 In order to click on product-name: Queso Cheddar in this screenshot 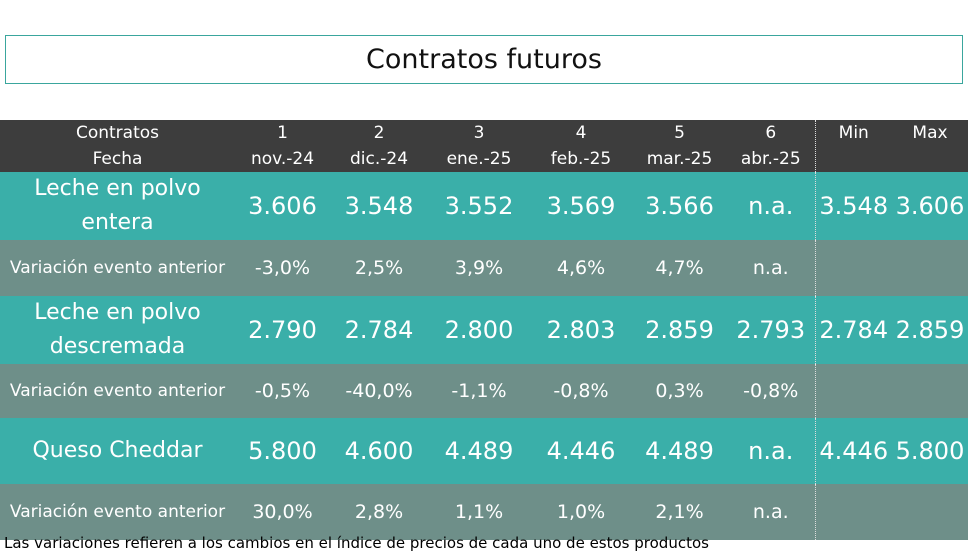, I will do `click(117, 451)`.